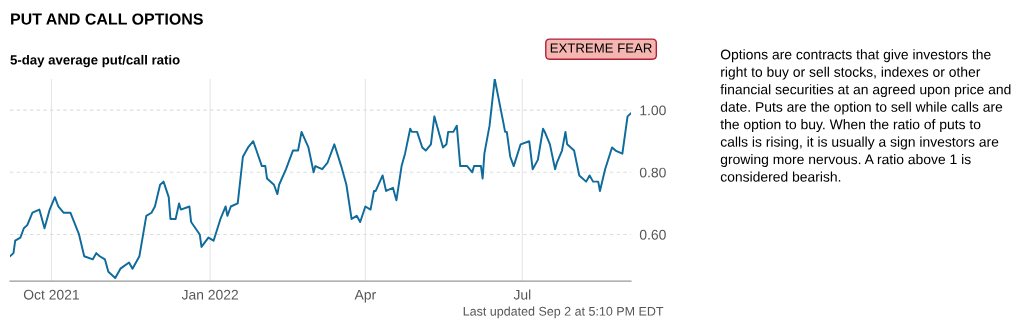 Image resolution: width=1013 pixels, height=328 pixels. I want to click on x-tick-label: Jul, so click(522, 294).